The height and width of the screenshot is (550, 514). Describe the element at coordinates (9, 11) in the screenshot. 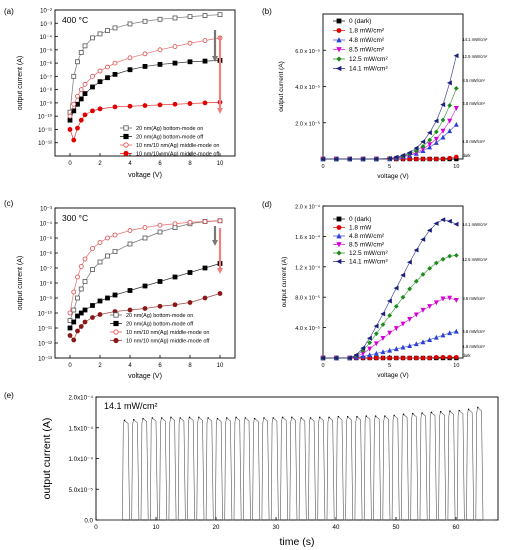

I see `panel-label: (a)` at that location.